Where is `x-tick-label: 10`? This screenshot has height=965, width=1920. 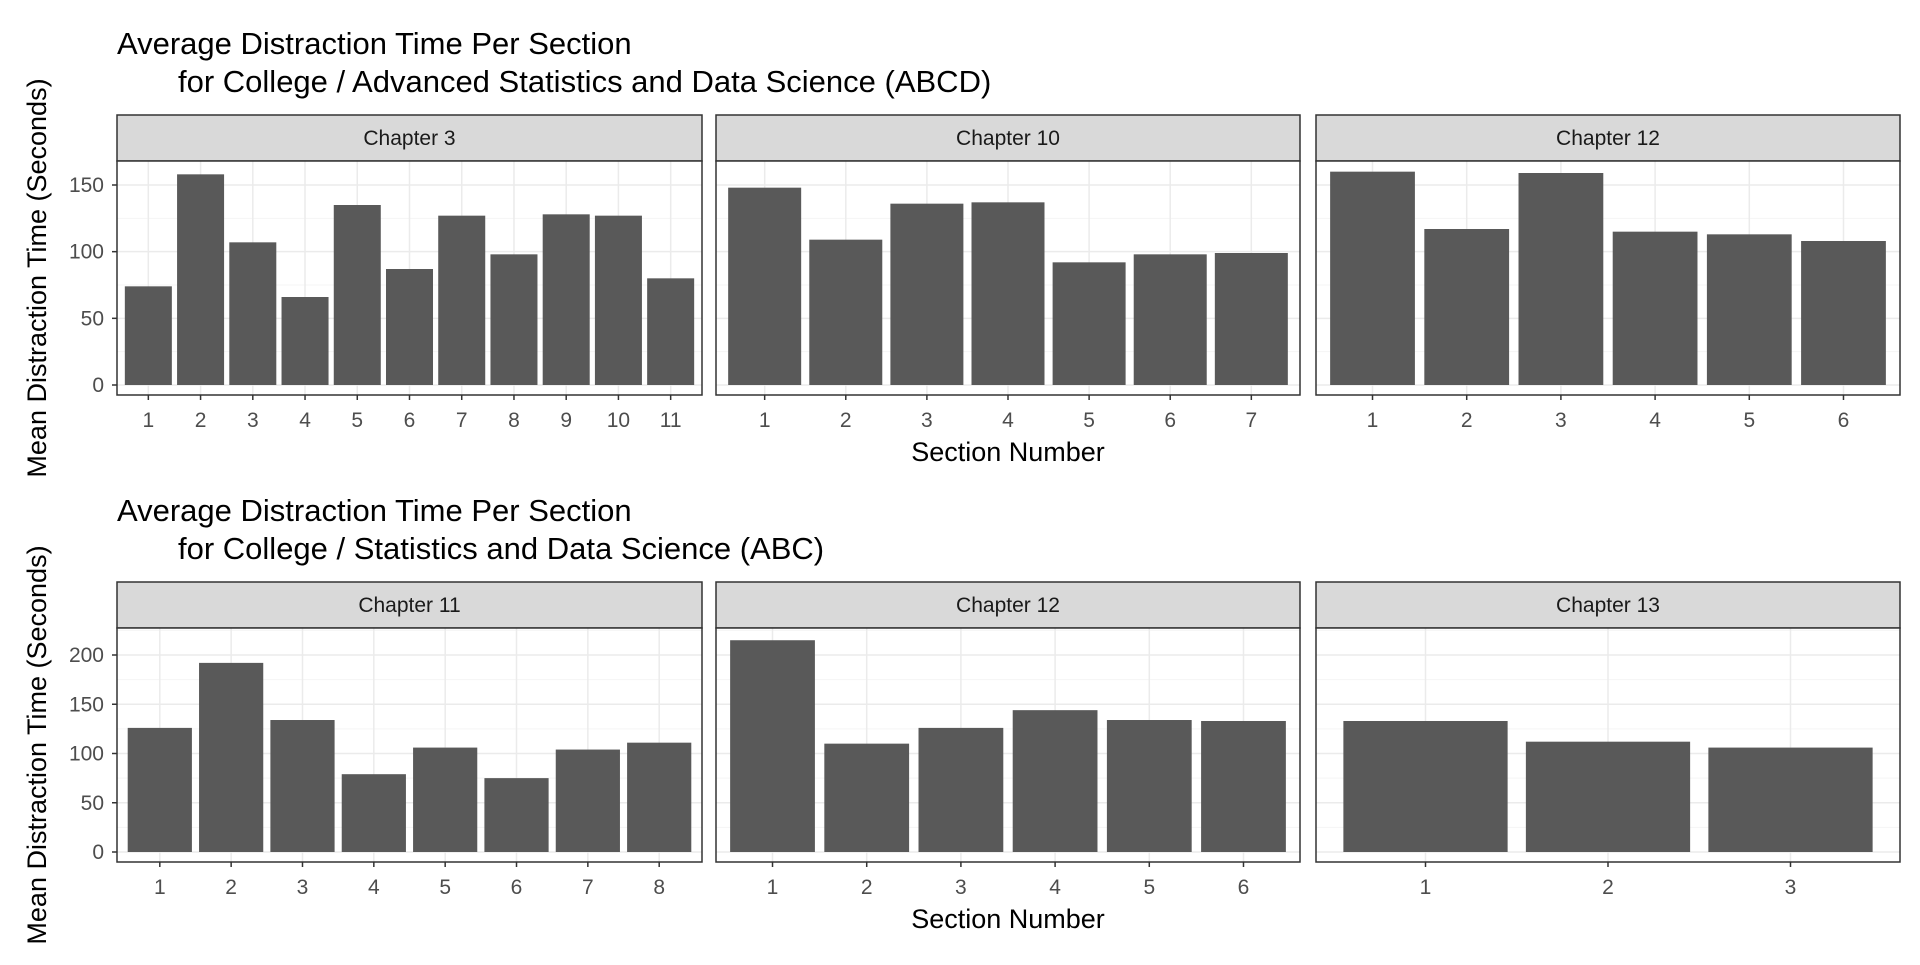
x-tick-label: 10 is located at coordinates (618, 420).